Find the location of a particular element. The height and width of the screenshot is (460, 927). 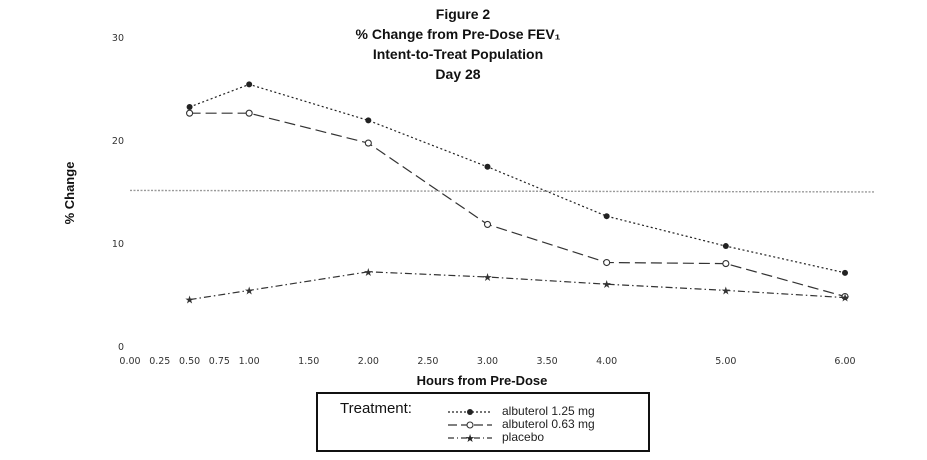

x-tick-label: 2.00 is located at coordinates (368, 361).